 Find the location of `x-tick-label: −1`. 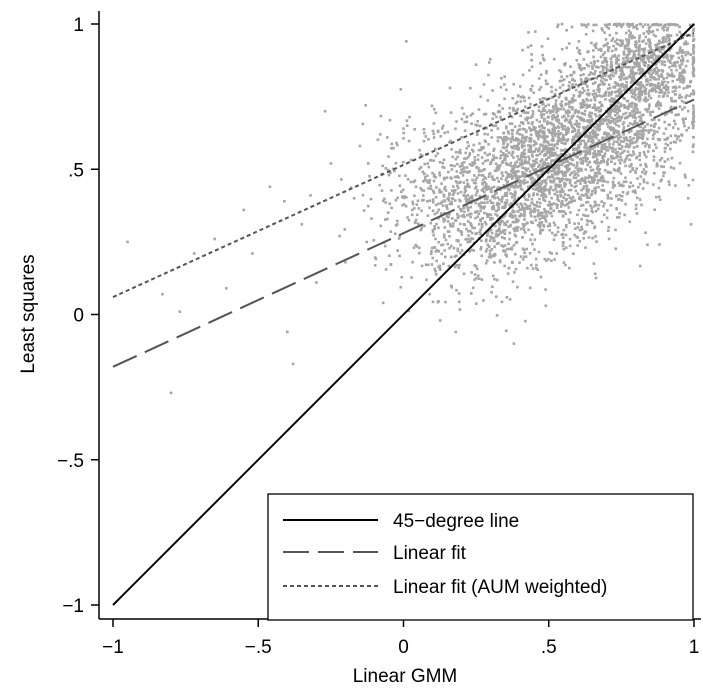

x-tick-label: −1 is located at coordinates (113, 647).